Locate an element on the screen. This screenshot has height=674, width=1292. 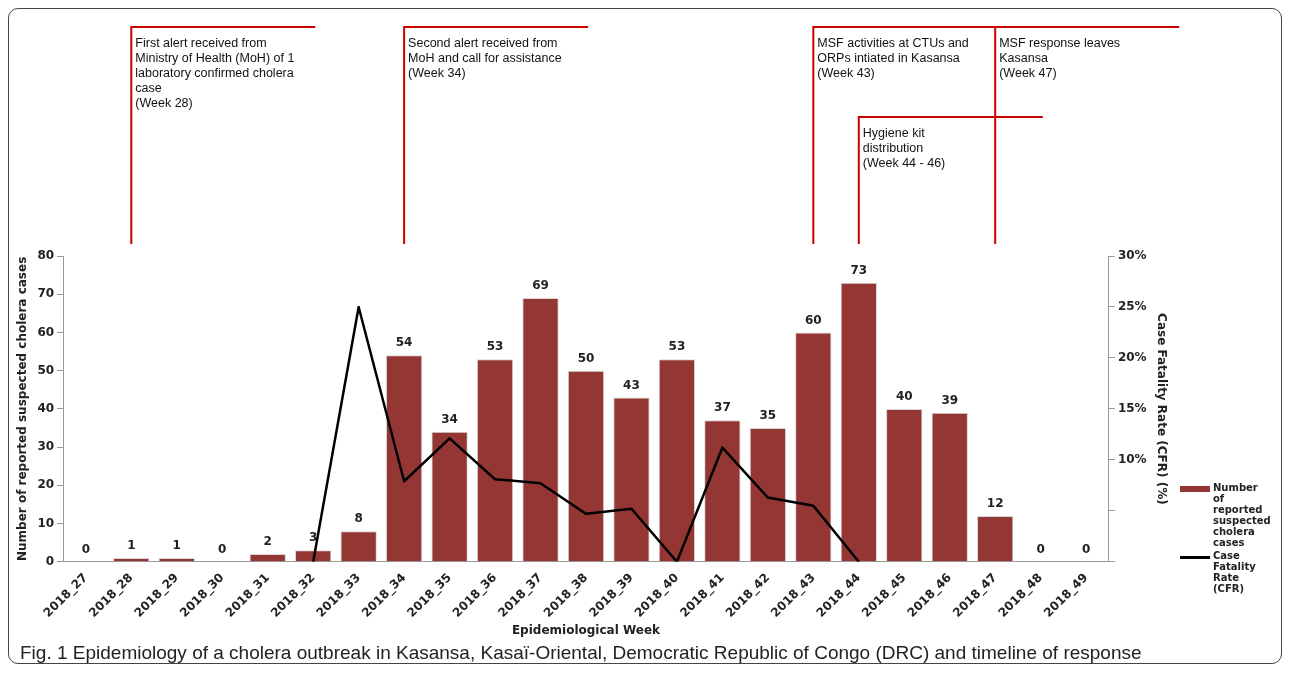
ref-line-label: First alert received from Ministry of Health (MoH) of 1 laboratory confirmed cholera case (Week 28) is located at coordinates (215, 72).